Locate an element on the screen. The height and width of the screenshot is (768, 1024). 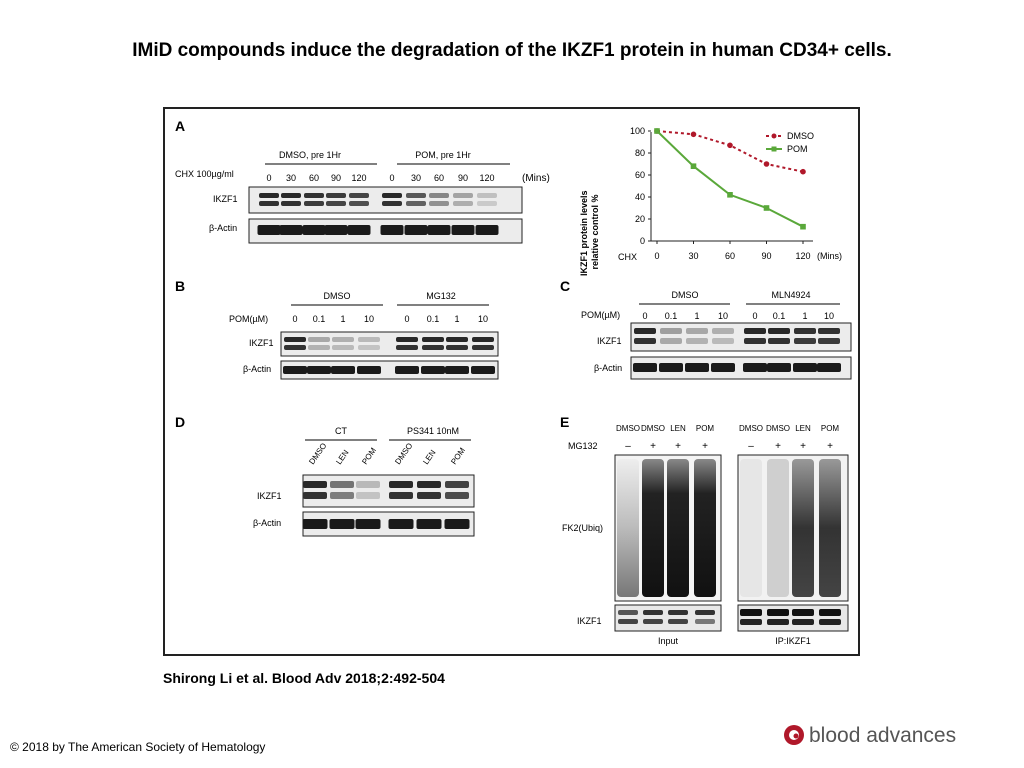
panel-d-row-label: β-Actin is located at coordinates (267, 523).